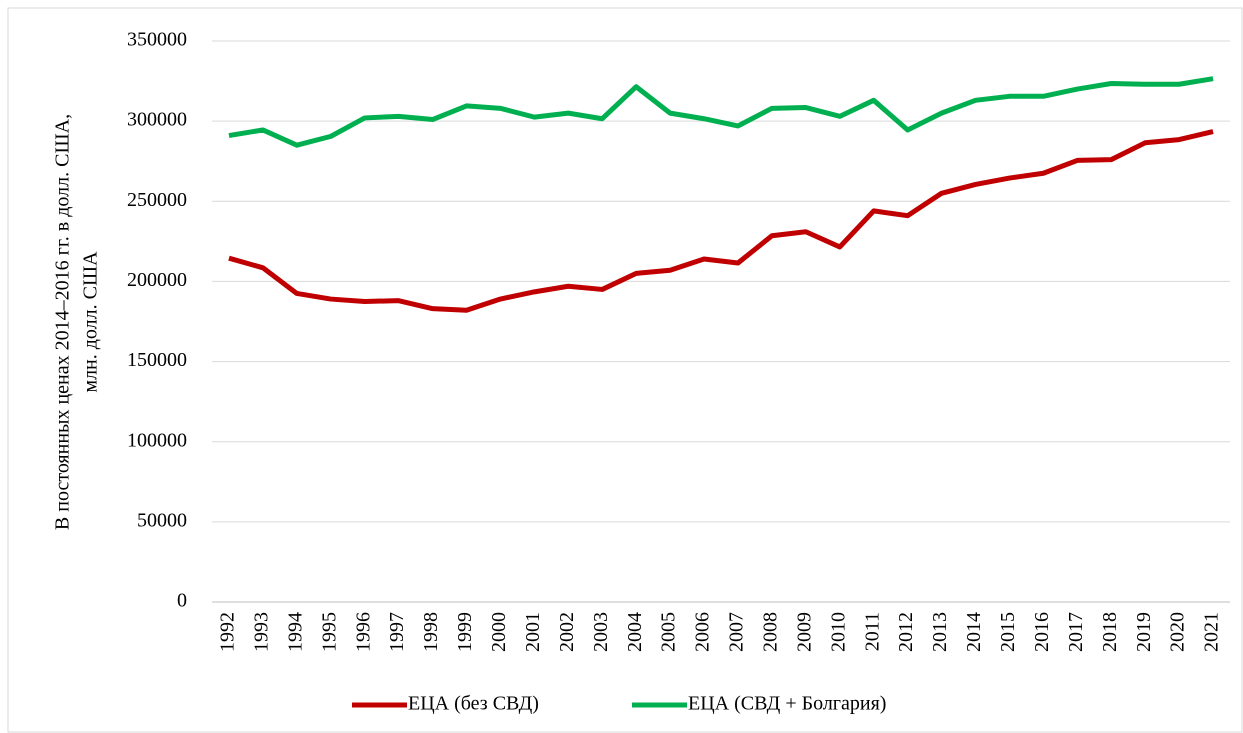  I want to click on x-tick-label: 2000, so click(499, 632).